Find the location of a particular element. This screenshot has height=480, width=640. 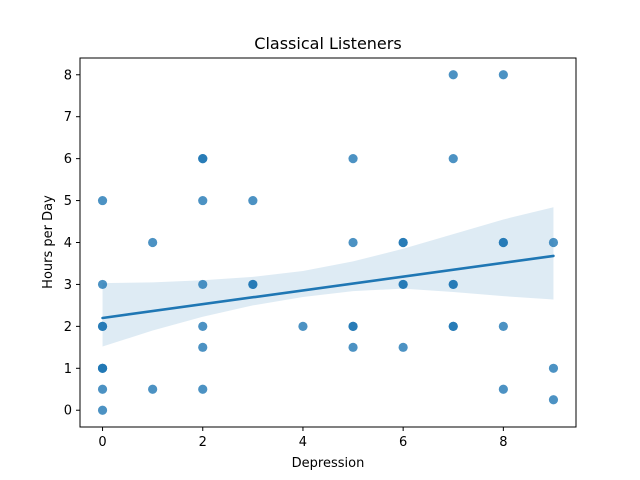

regression-line-layer is located at coordinates (328, 287).